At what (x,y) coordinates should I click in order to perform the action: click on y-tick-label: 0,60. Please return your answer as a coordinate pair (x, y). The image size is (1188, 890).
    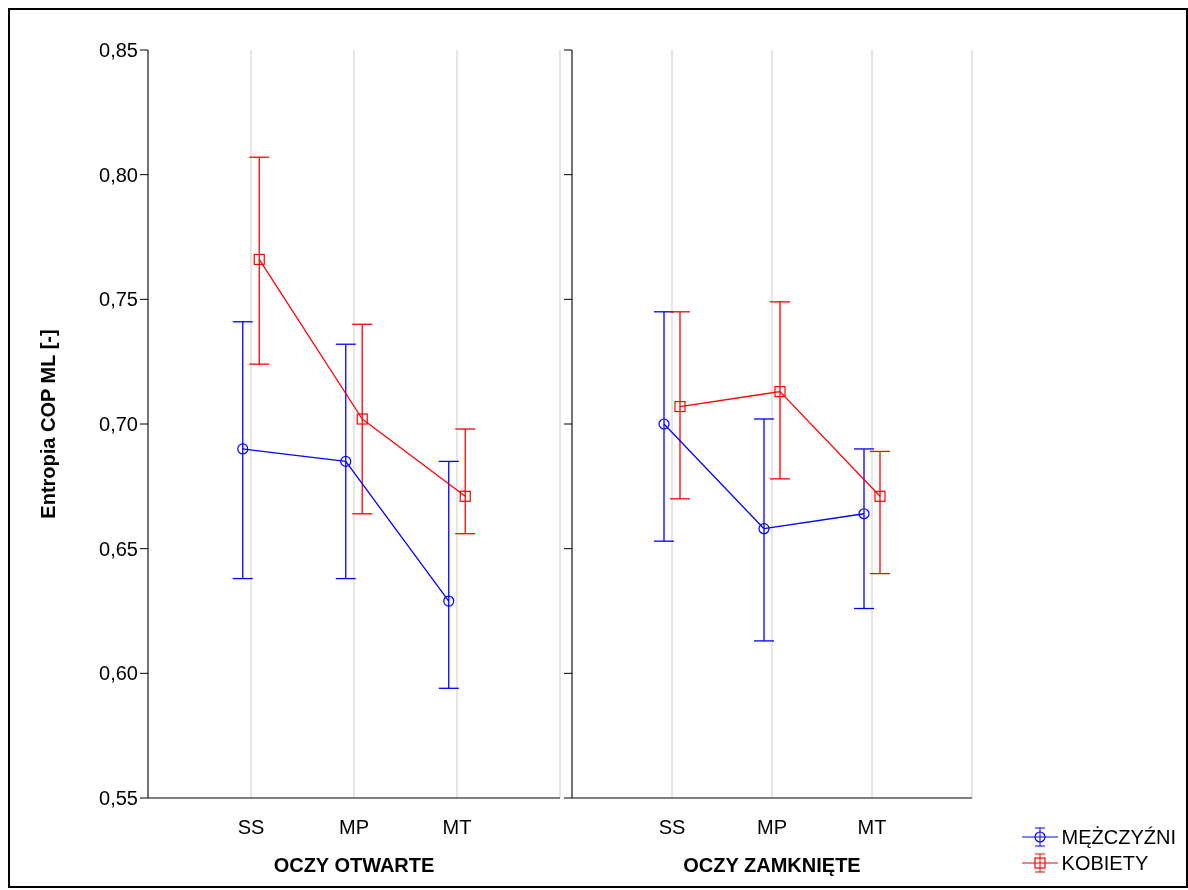
    Looking at the image, I should click on (118, 673).